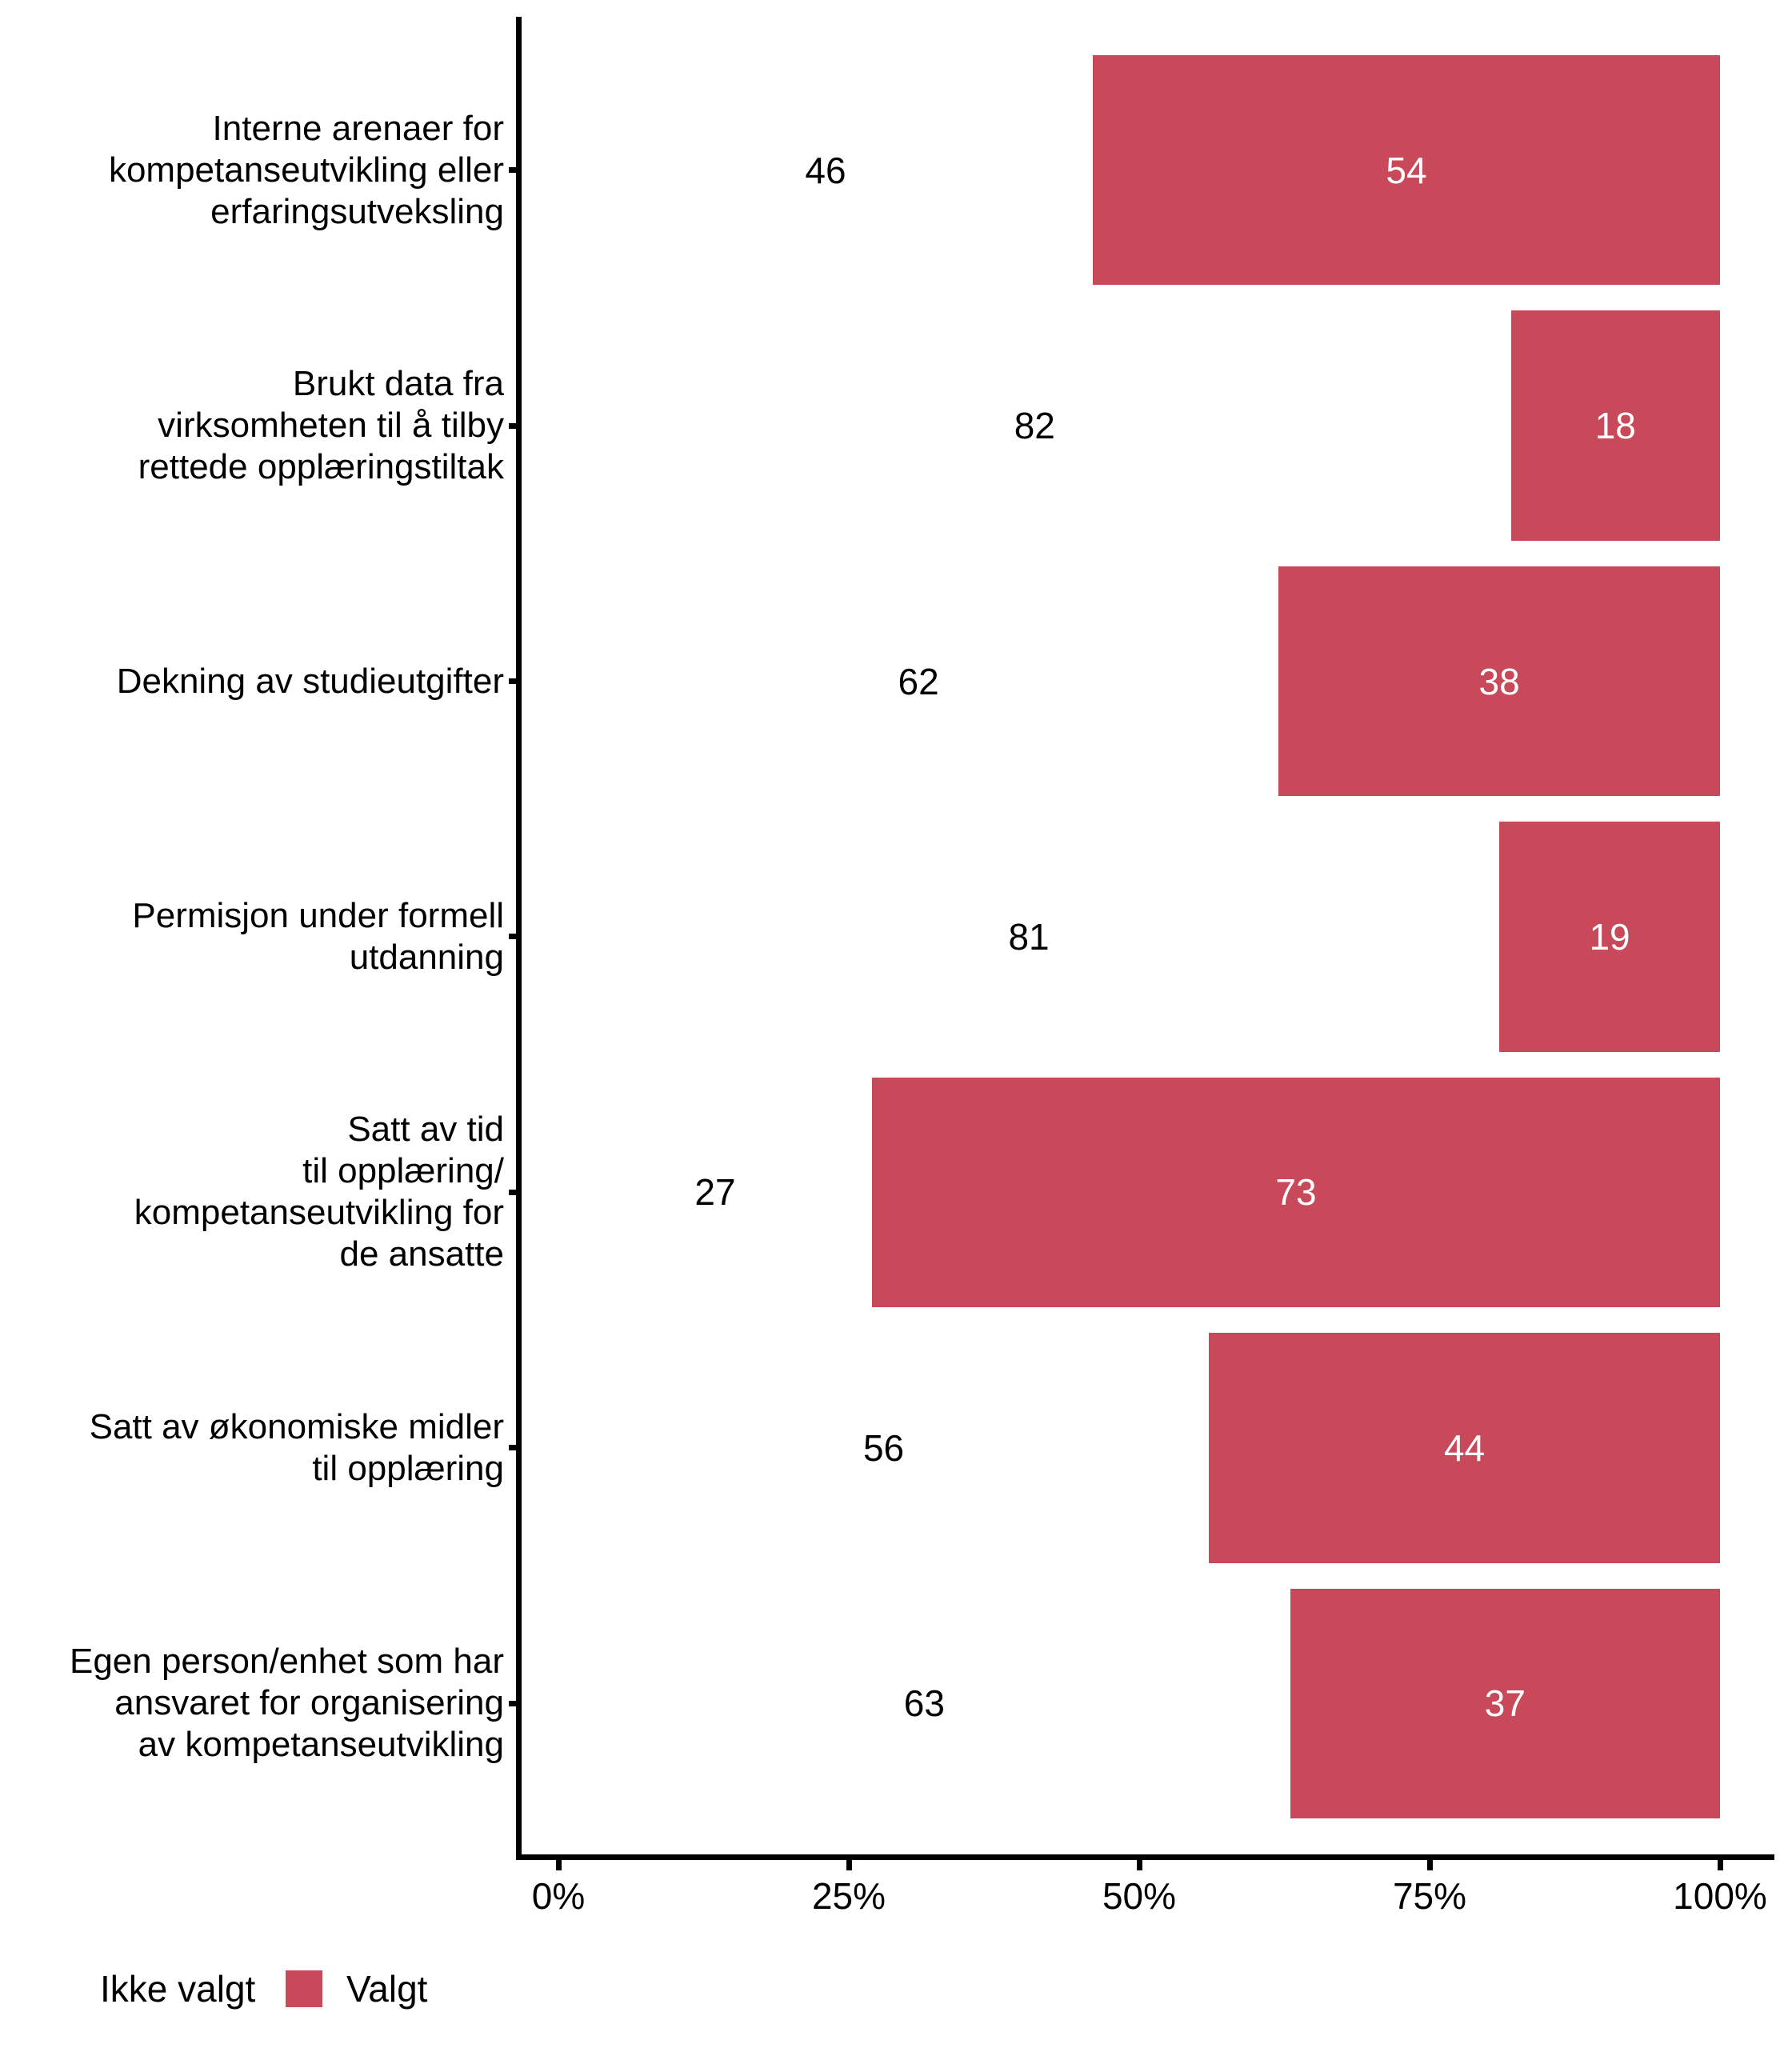 The height and width of the screenshot is (2048, 1792). I want to click on legend-key-valgt, so click(304, 1988).